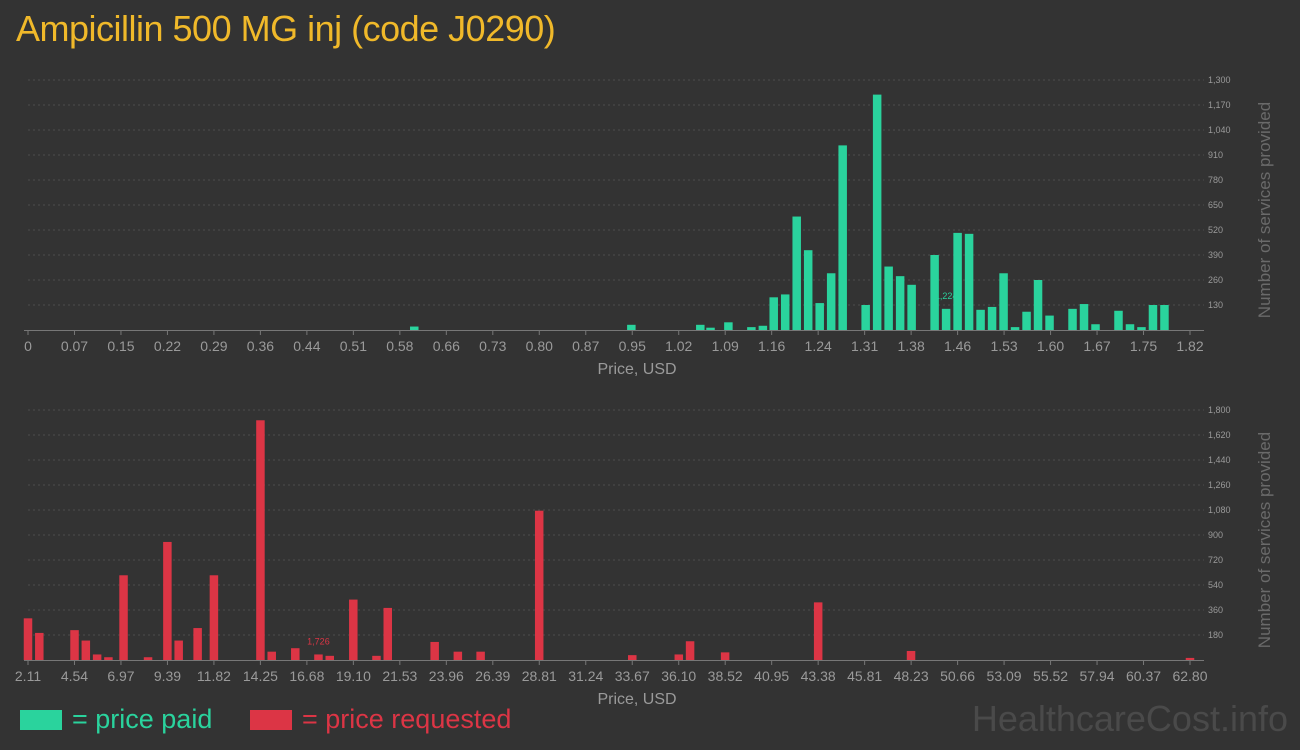  Describe the element at coordinates (1050, 676) in the screenshot. I see `x-tick-label: 55.52` at that location.